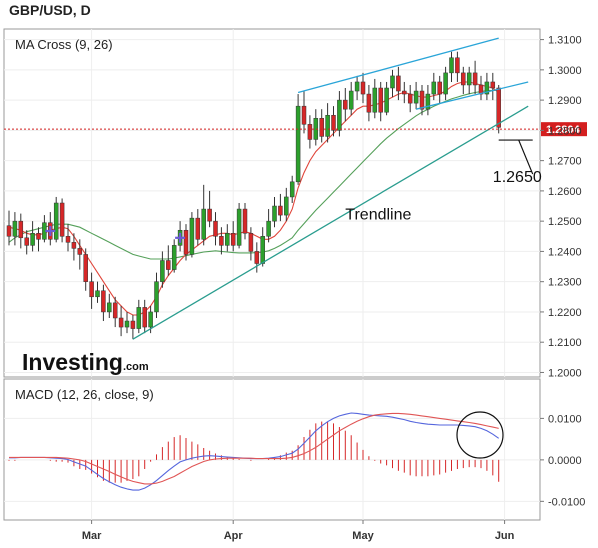 Image resolution: width=598 pixels, height=548 pixels. I want to click on time-tick-label: Jun, so click(505, 536).